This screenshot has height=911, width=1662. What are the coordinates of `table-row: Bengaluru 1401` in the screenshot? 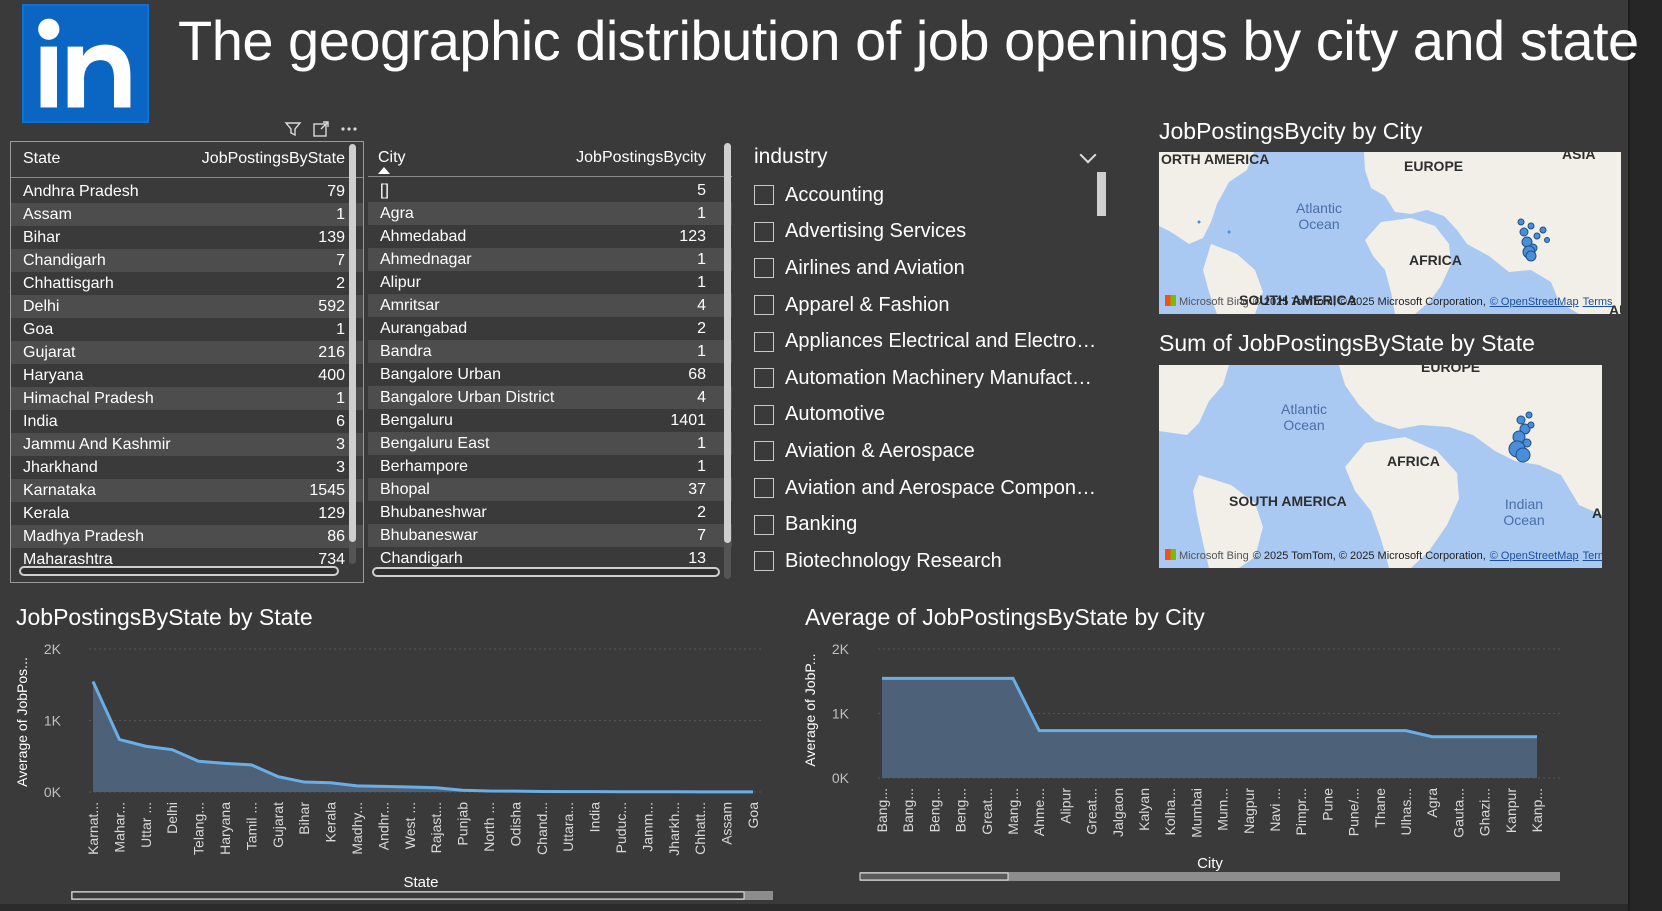 It's located at (550, 420).